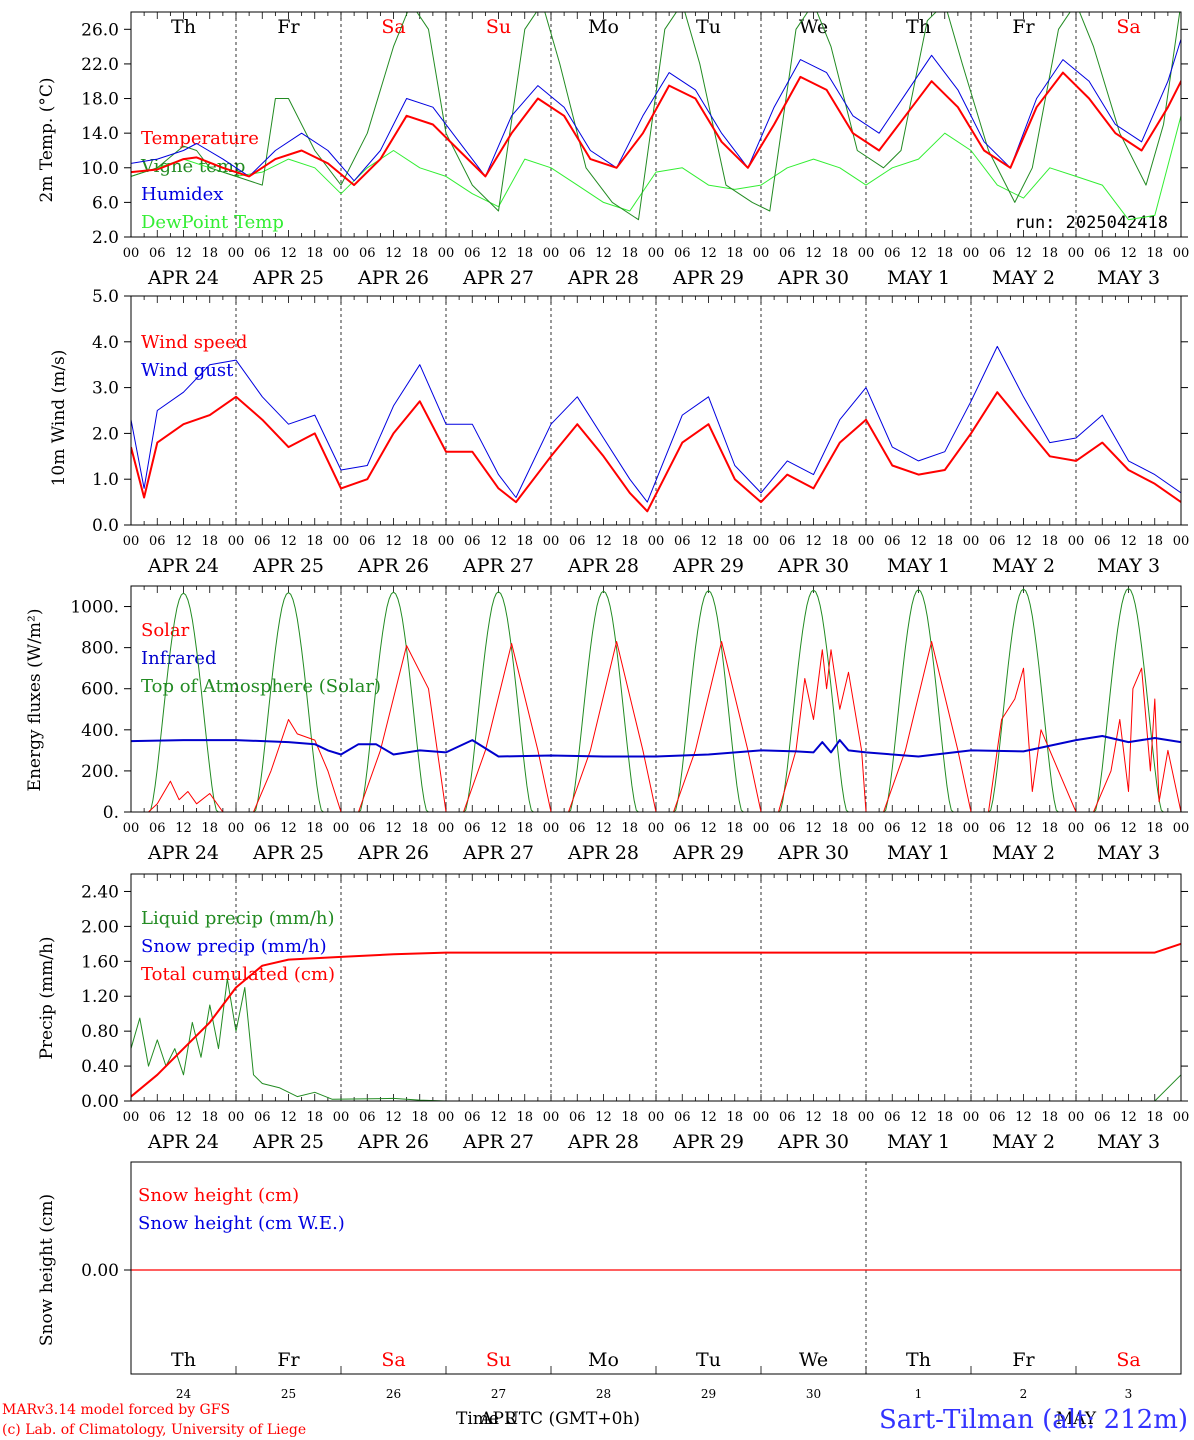 This screenshot has height=1440, width=1194. Describe the element at coordinates (548, 1419) in the screenshot. I see `x-axis-label: Time UTC (GMT+0h)` at that location.